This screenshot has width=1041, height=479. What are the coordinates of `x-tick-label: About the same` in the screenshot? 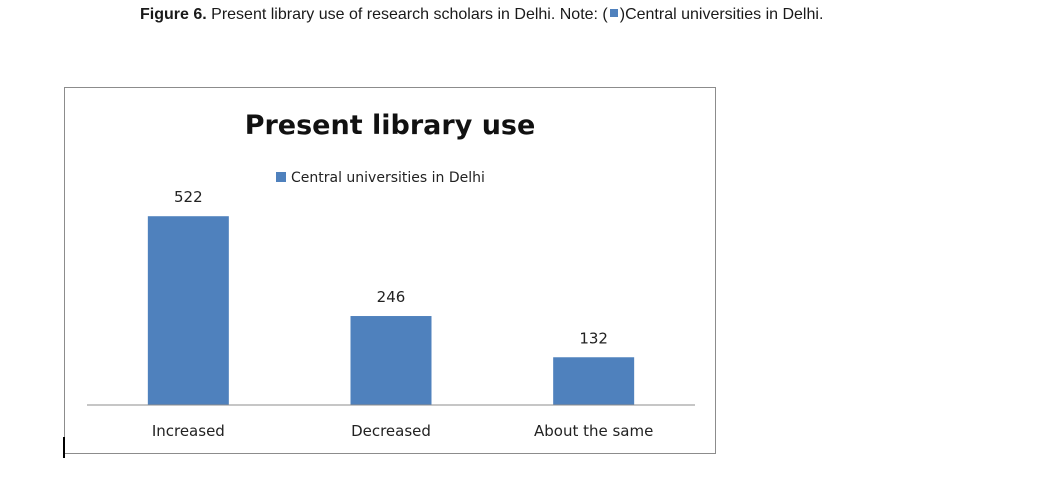 It's located at (593, 431).